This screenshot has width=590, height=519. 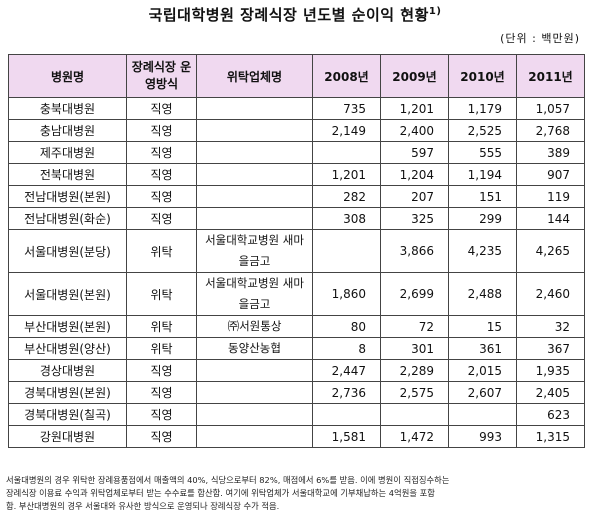 I want to click on cell-hospital: 부산대병원(양산), so click(x=67, y=348).